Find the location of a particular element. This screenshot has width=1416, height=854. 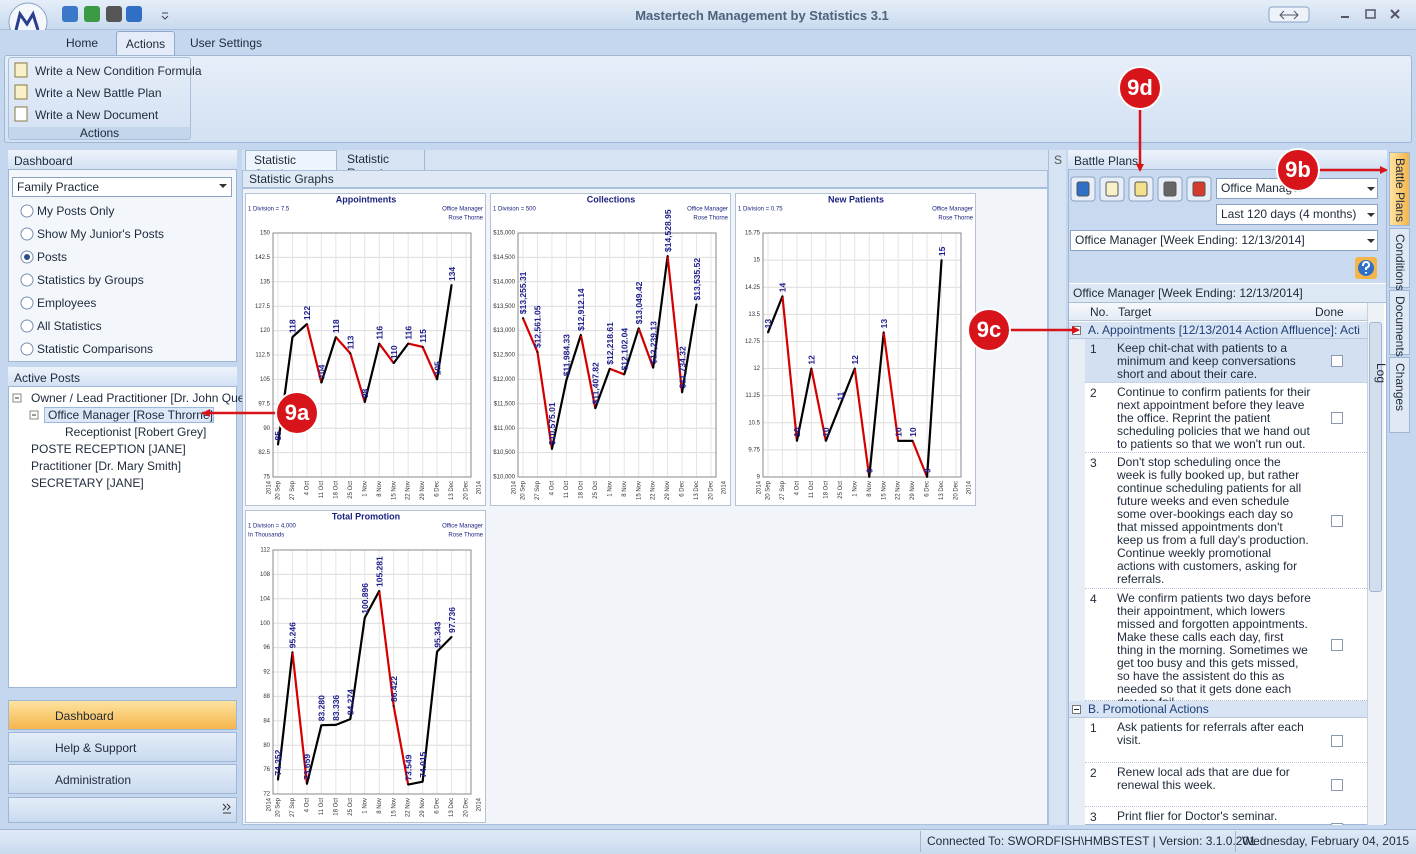

radio-label: Posts is located at coordinates (52, 257).